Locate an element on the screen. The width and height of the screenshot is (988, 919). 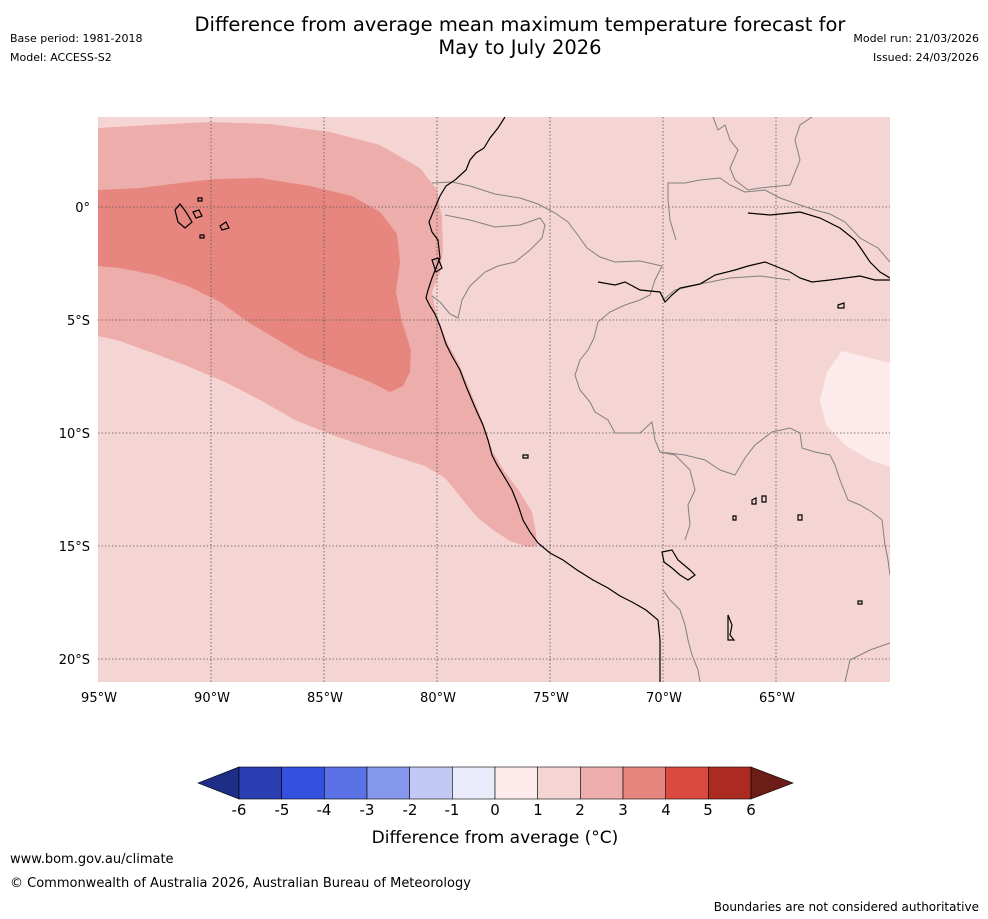
lon-label: 85°W is located at coordinates (325, 698).